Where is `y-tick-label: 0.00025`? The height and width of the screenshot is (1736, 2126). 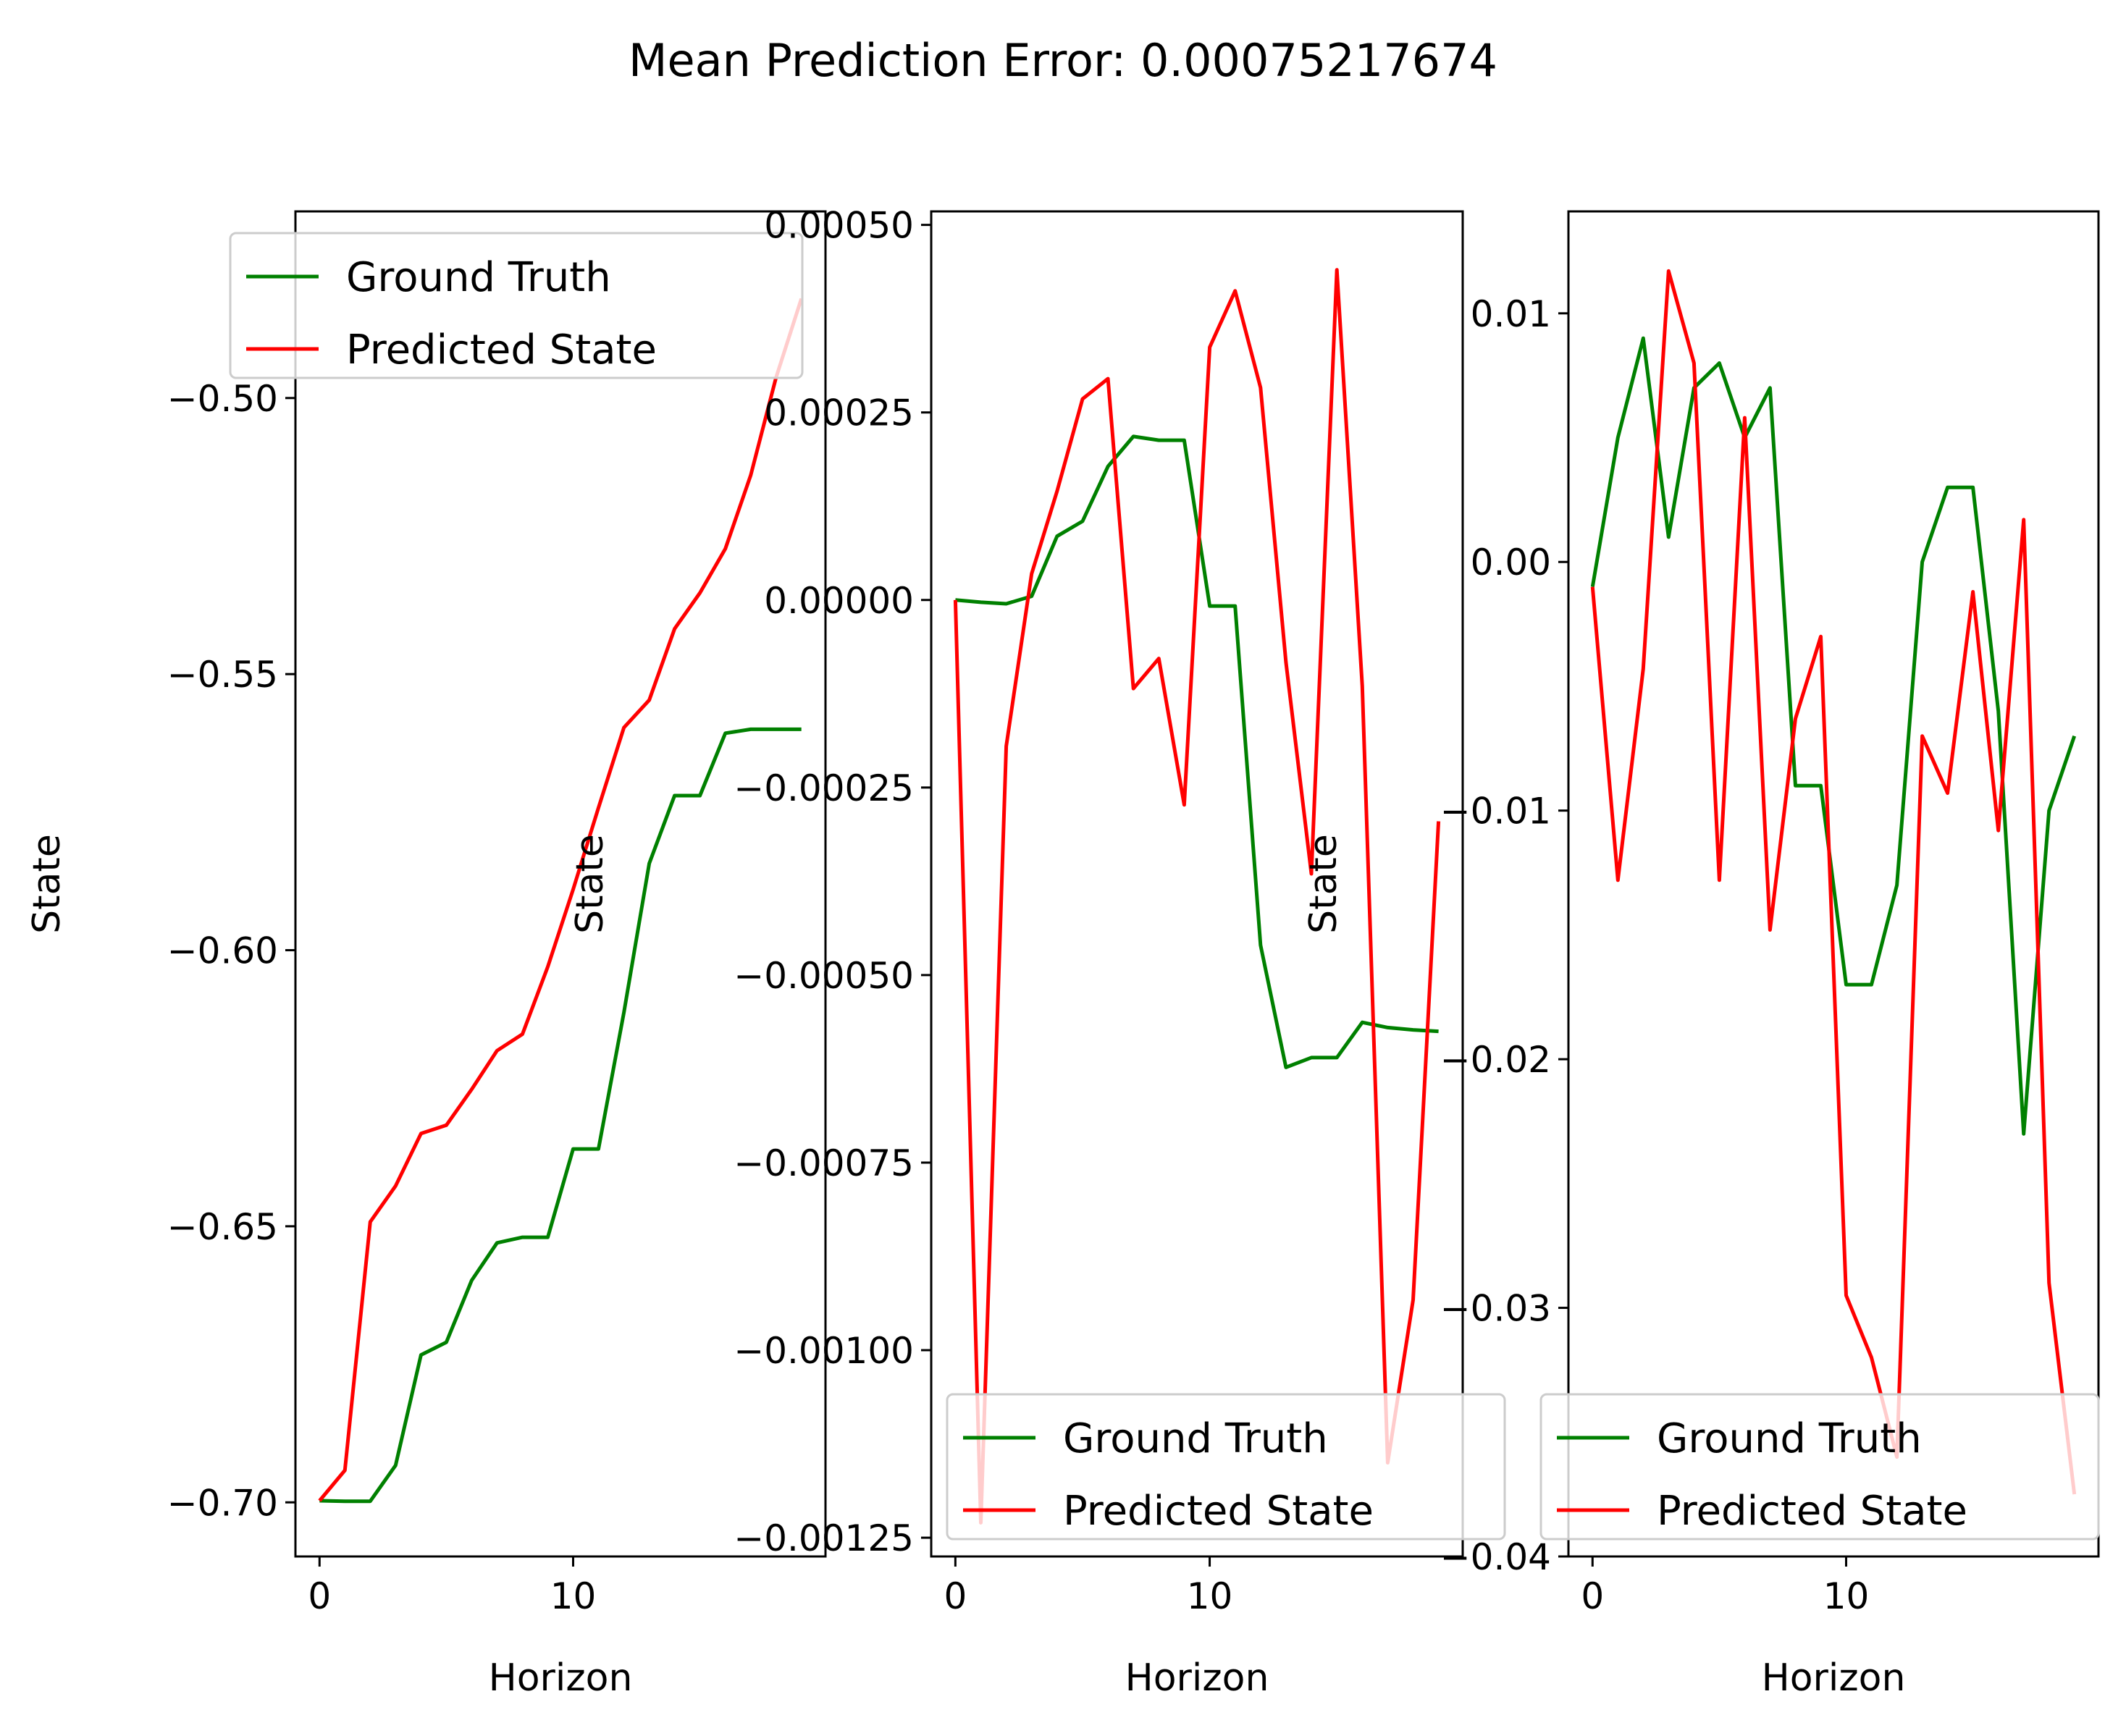
y-tick-label: 0.00025 is located at coordinates (839, 413).